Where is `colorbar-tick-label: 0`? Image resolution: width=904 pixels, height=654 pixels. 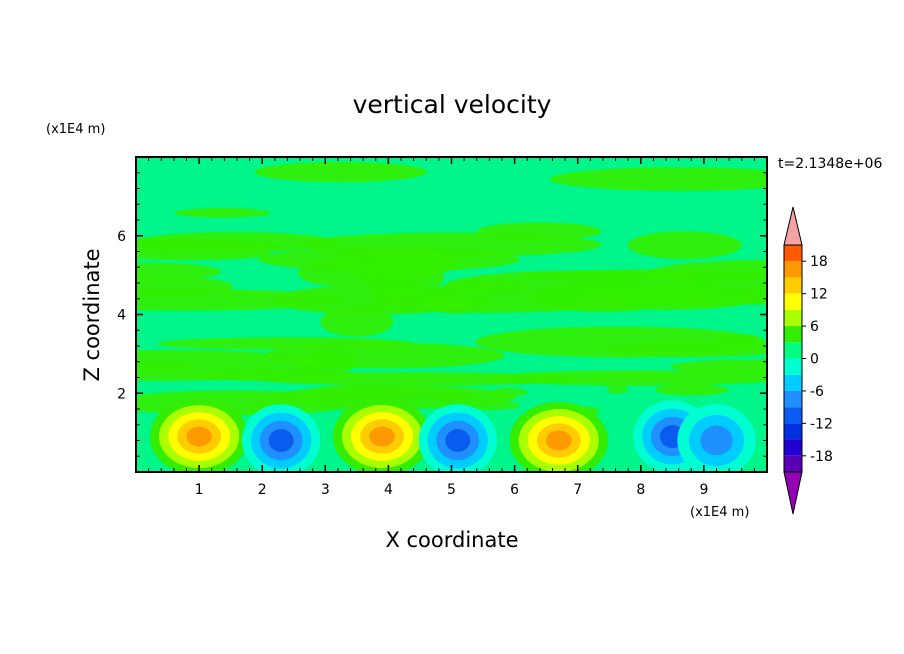 colorbar-tick-label: 0 is located at coordinates (814, 360).